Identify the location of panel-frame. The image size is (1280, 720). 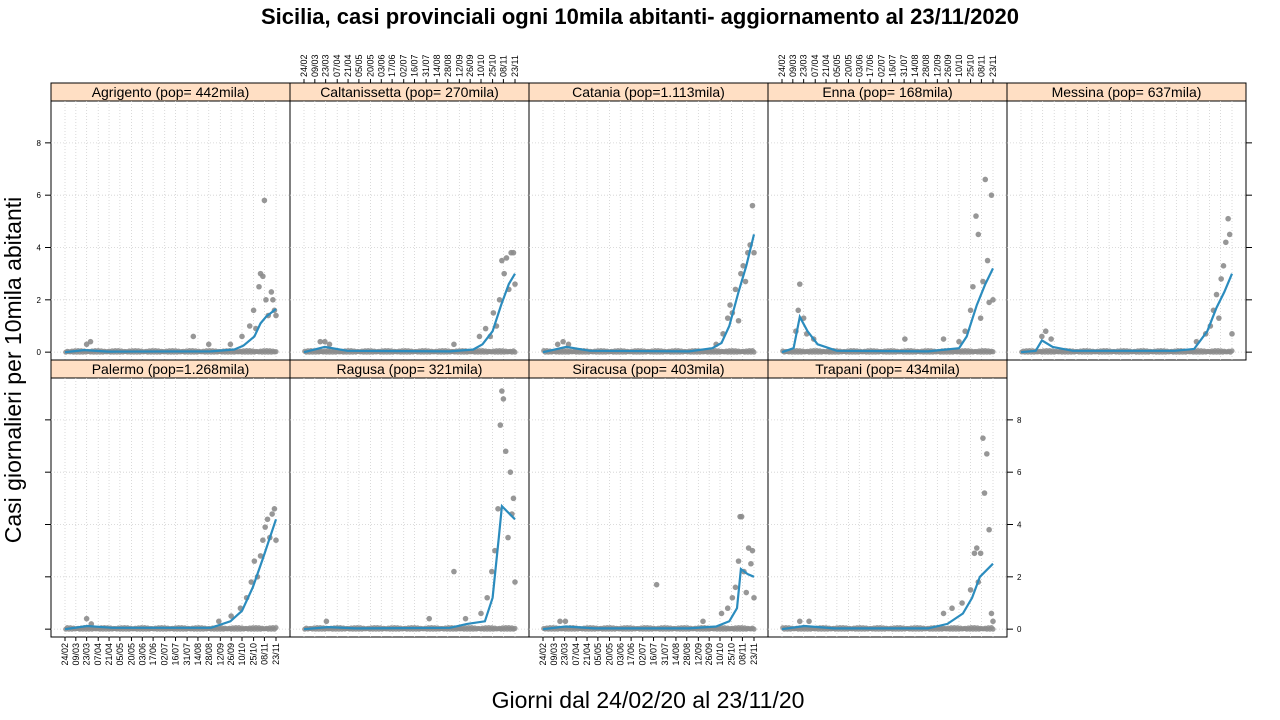
(648, 507).